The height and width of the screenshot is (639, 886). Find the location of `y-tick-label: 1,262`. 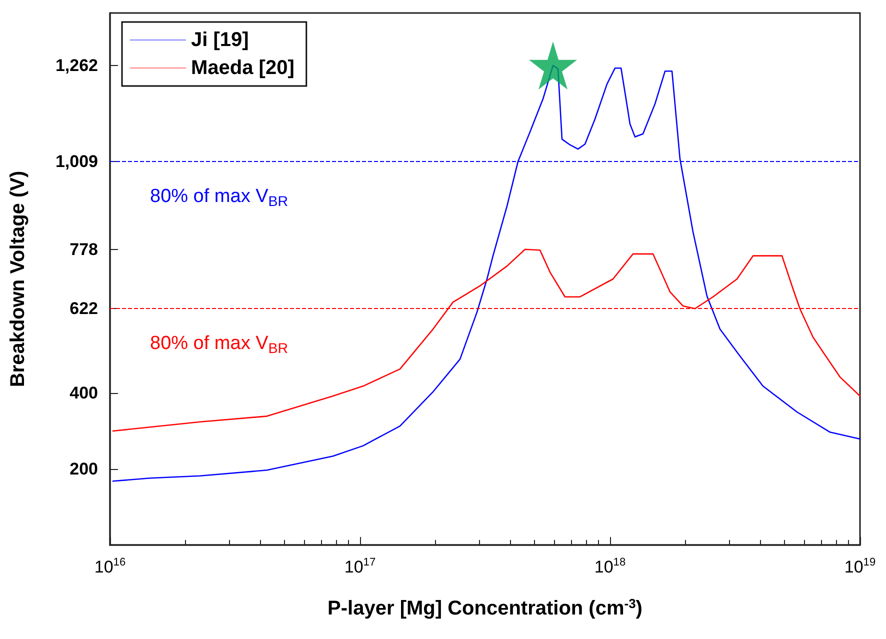

y-tick-label: 1,262 is located at coordinates (76, 65).